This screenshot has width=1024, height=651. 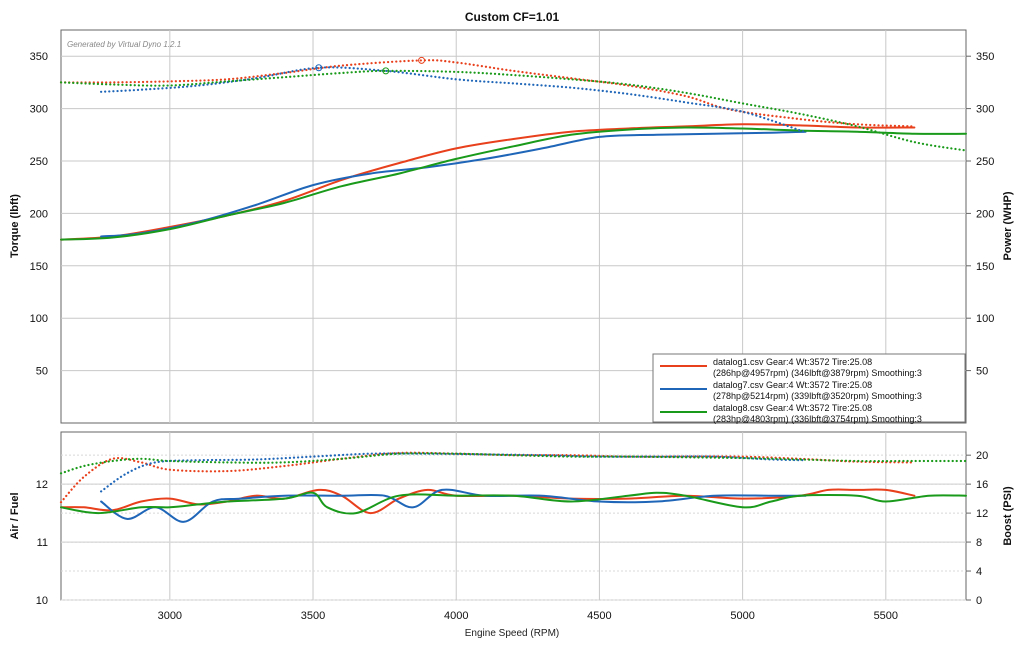 What do you see at coordinates (319, 68) in the screenshot?
I see `datalog7-peak-marker` at bounding box center [319, 68].